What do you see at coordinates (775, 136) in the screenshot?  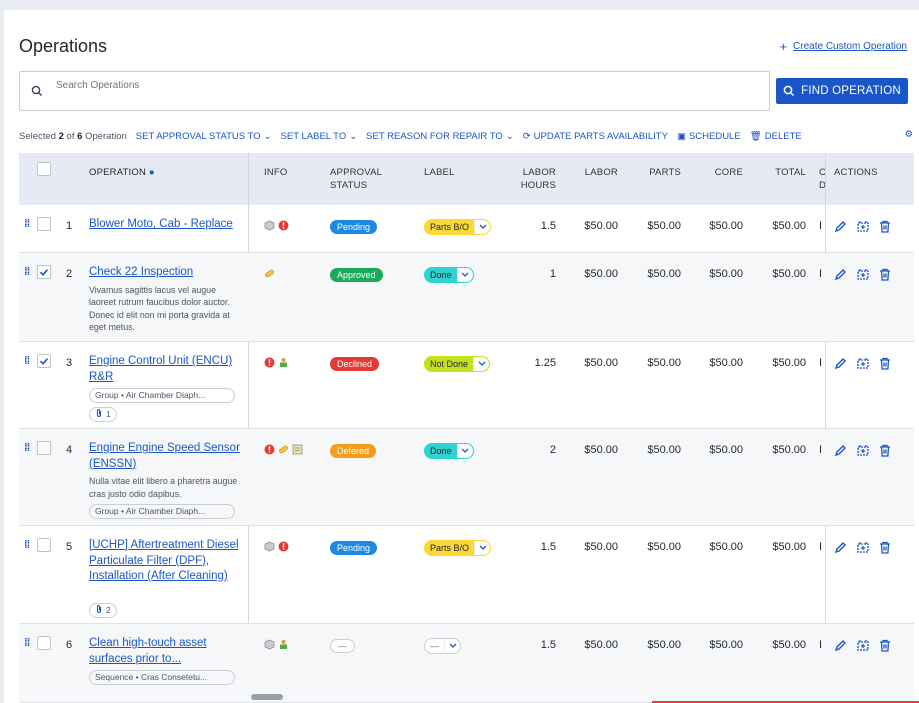 I see `delete-button: 🗑 DELETE` at bounding box center [775, 136].